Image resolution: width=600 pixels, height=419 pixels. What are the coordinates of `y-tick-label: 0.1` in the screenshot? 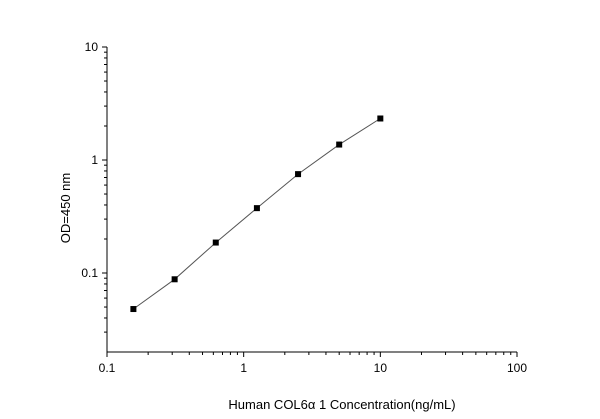 It's located at (89, 273).